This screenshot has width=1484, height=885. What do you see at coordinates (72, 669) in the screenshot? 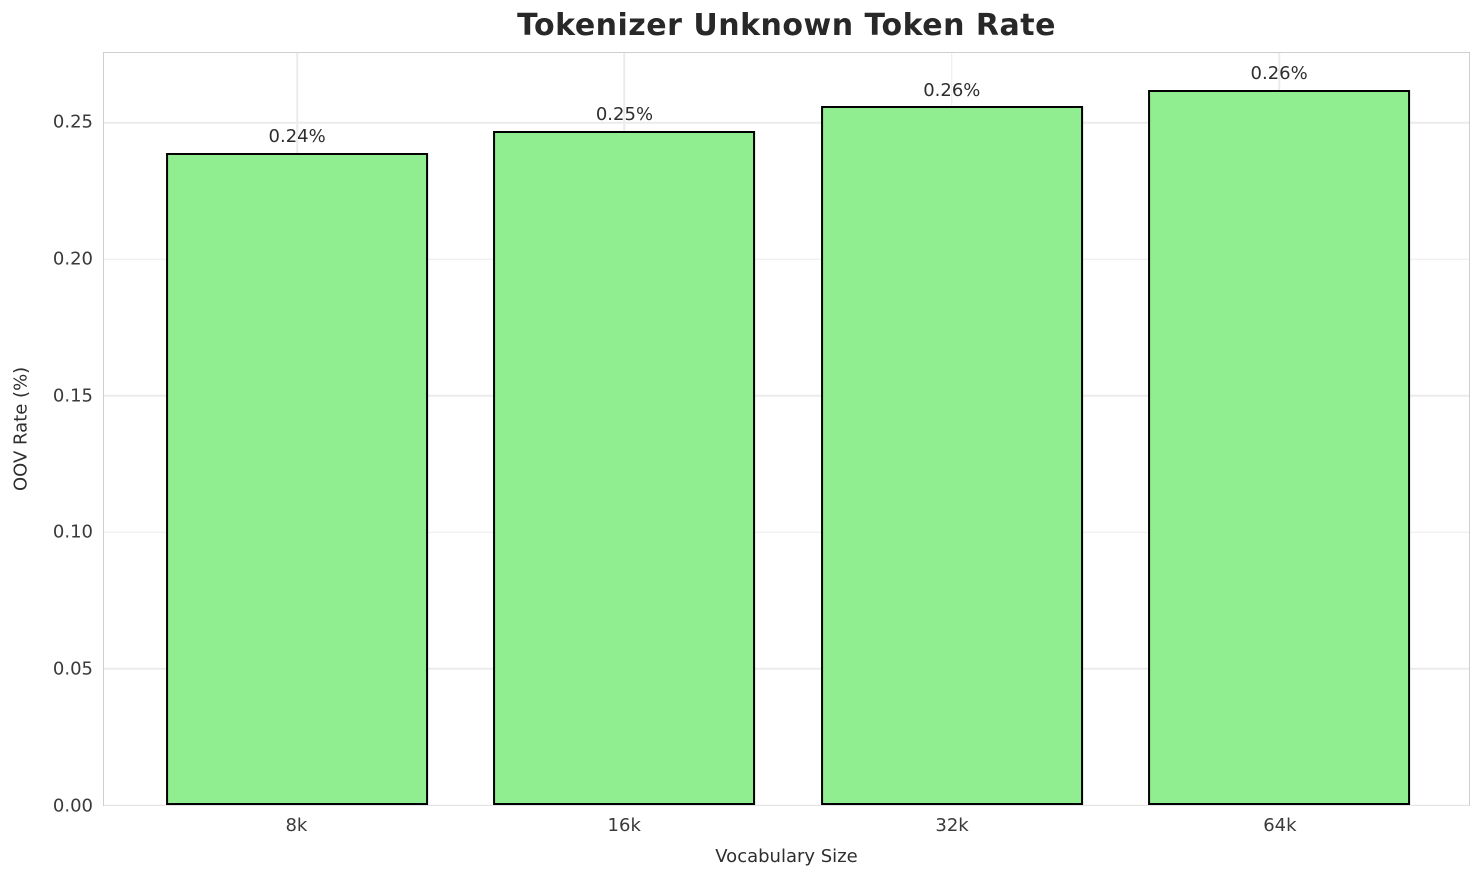
I see `y-tick-label: 0.05` at bounding box center [72, 669].